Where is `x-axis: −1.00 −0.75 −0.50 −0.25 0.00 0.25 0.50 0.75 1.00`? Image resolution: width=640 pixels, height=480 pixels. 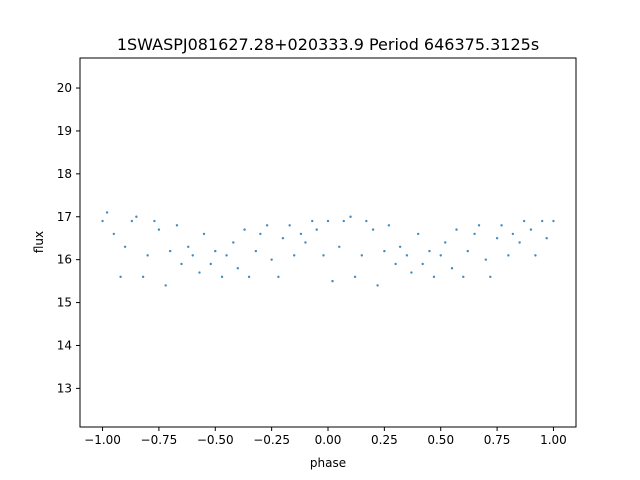
x-axis: −1.00 −0.75 −0.50 −0.25 0.00 0.25 0.50 0.75 1.00 is located at coordinates (325, 437).